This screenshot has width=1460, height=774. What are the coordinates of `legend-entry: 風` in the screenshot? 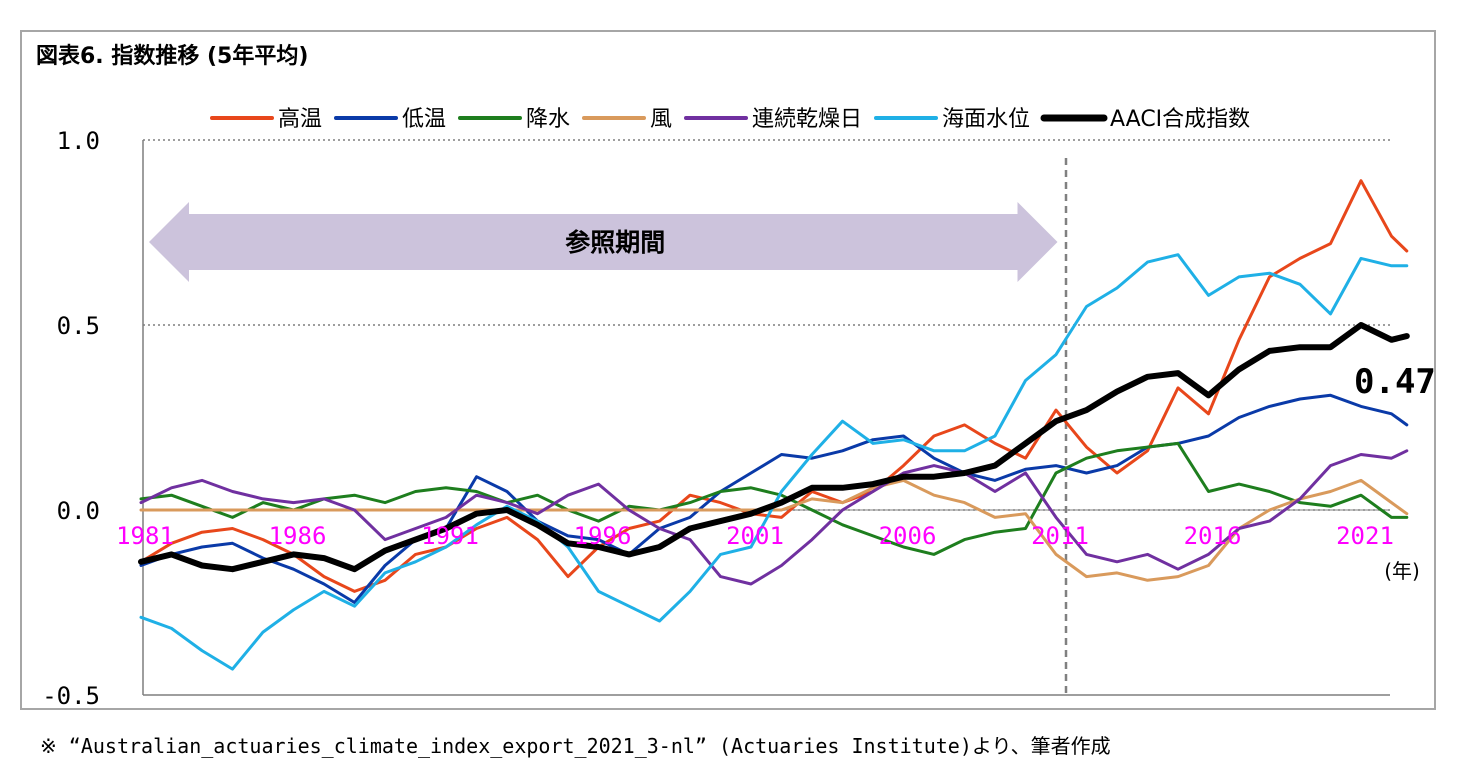 It's located at (661, 119).